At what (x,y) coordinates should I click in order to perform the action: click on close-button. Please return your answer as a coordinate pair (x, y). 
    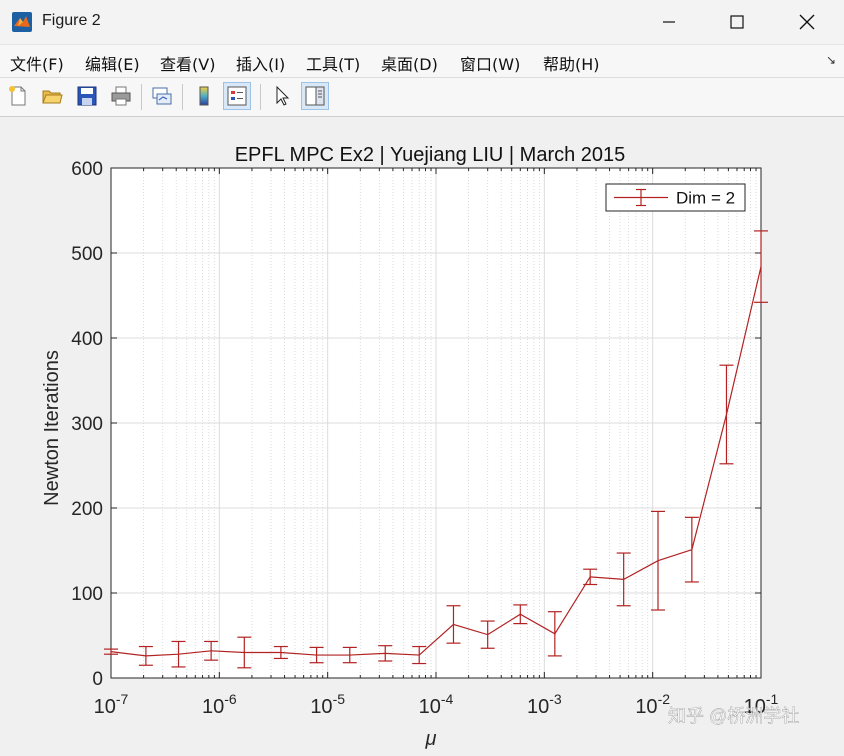
    Looking at the image, I should click on (807, 22).